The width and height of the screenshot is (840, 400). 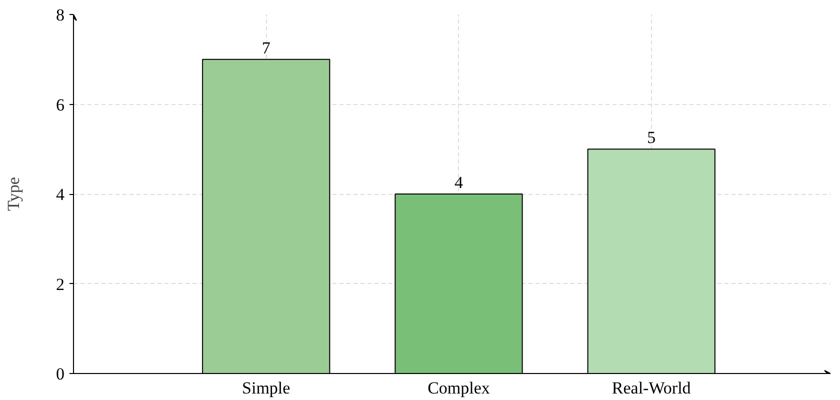 I want to click on data-label: 4, so click(x=459, y=182).